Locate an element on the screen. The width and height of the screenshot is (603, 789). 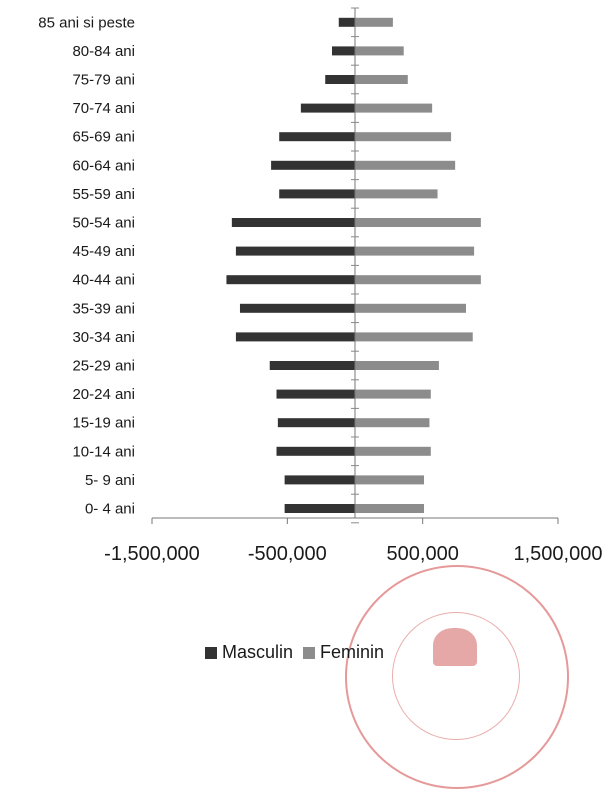
x-tick-label: 500,000 is located at coordinates (423, 554).